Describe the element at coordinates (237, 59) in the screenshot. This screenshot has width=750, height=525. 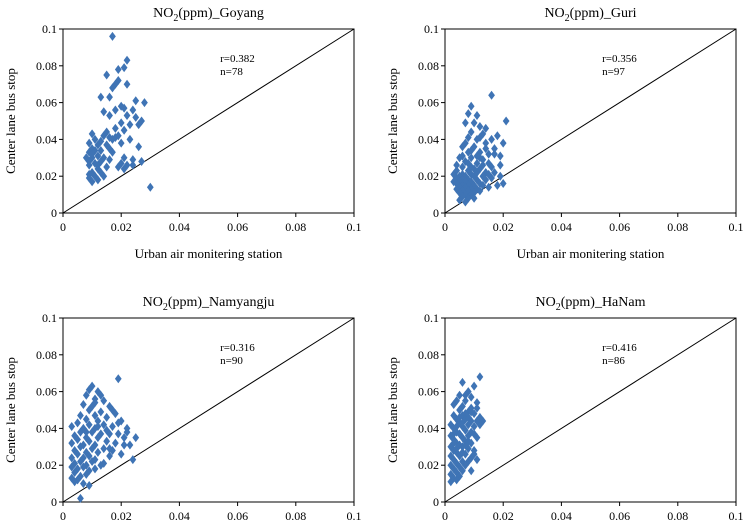
I see `correlation-annotation: r=0.382` at that location.